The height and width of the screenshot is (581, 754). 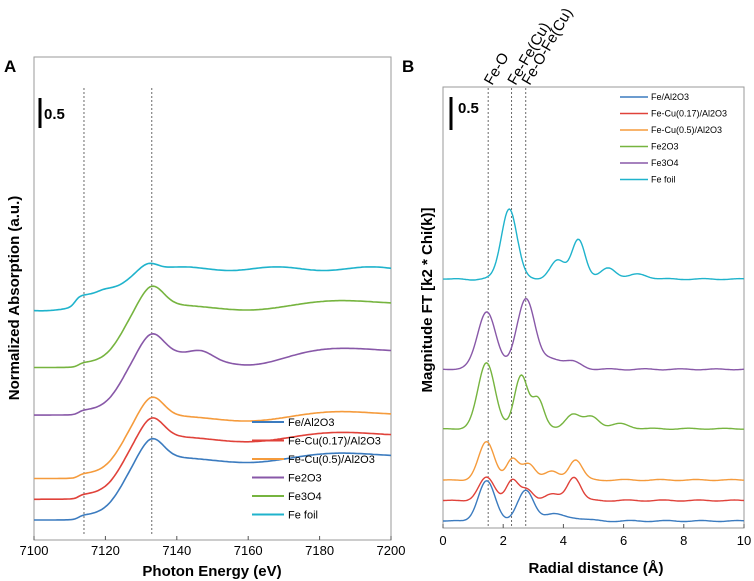 What do you see at coordinates (303, 516) in the screenshot?
I see `panel-a-legend-label: Fe foil` at bounding box center [303, 516].